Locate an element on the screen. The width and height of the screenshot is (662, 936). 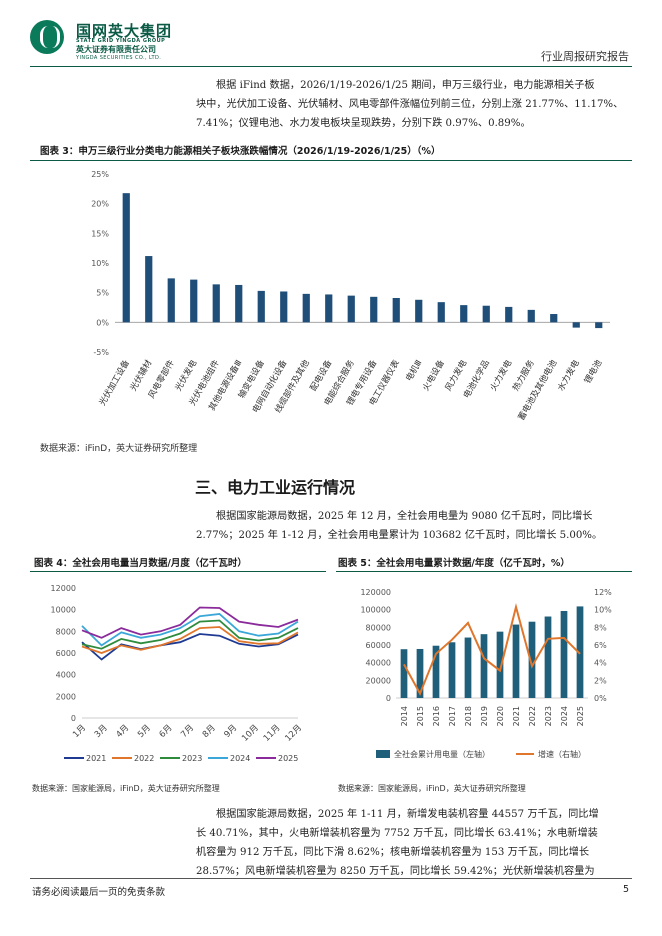
logo-subtitle-en: YINGDA SECURITIES CO., LTD. is located at coordinates (119, 58).